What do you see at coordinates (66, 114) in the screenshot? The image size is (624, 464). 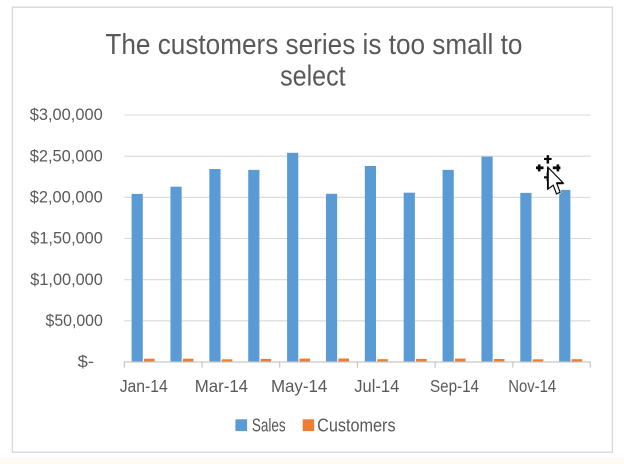 I see `svg-text: $3,00,000` at bounding box center [66, 114].